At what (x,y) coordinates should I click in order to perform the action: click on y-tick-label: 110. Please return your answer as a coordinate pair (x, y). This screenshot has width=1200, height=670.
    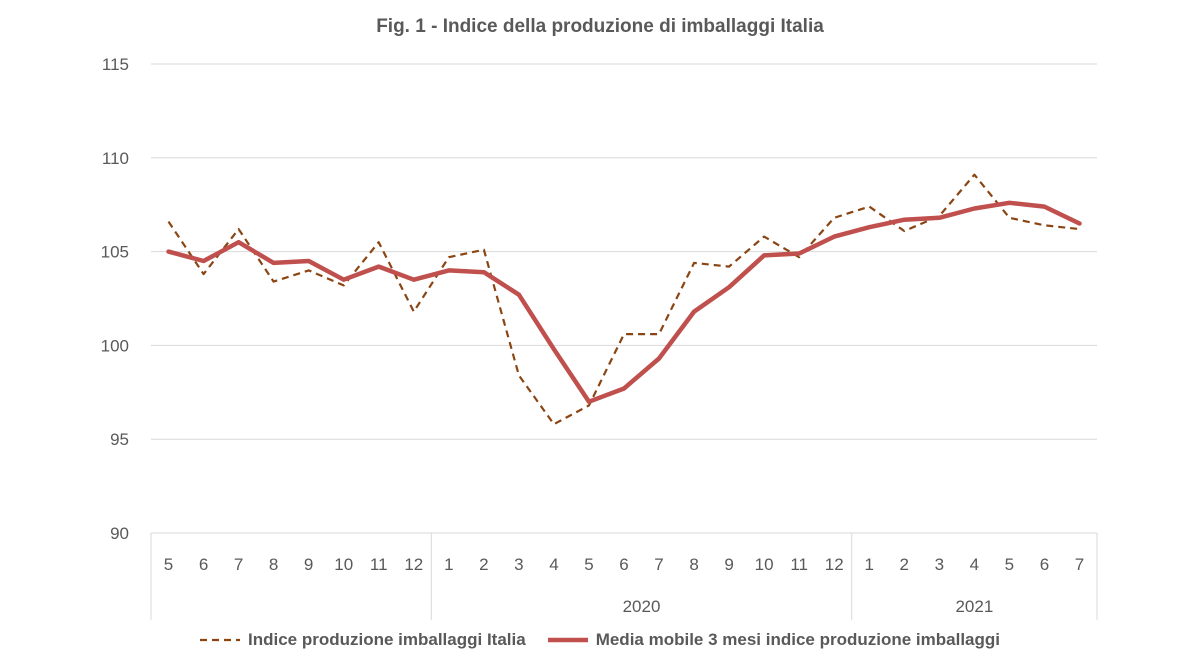
    Looking at the image, I should click on (115, 158).